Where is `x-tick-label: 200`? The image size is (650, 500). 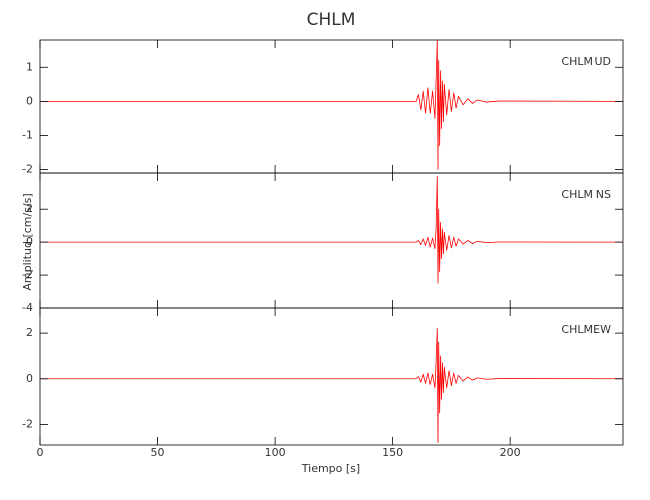
x-tick-label: 200 is located at coordinates (510, 452).